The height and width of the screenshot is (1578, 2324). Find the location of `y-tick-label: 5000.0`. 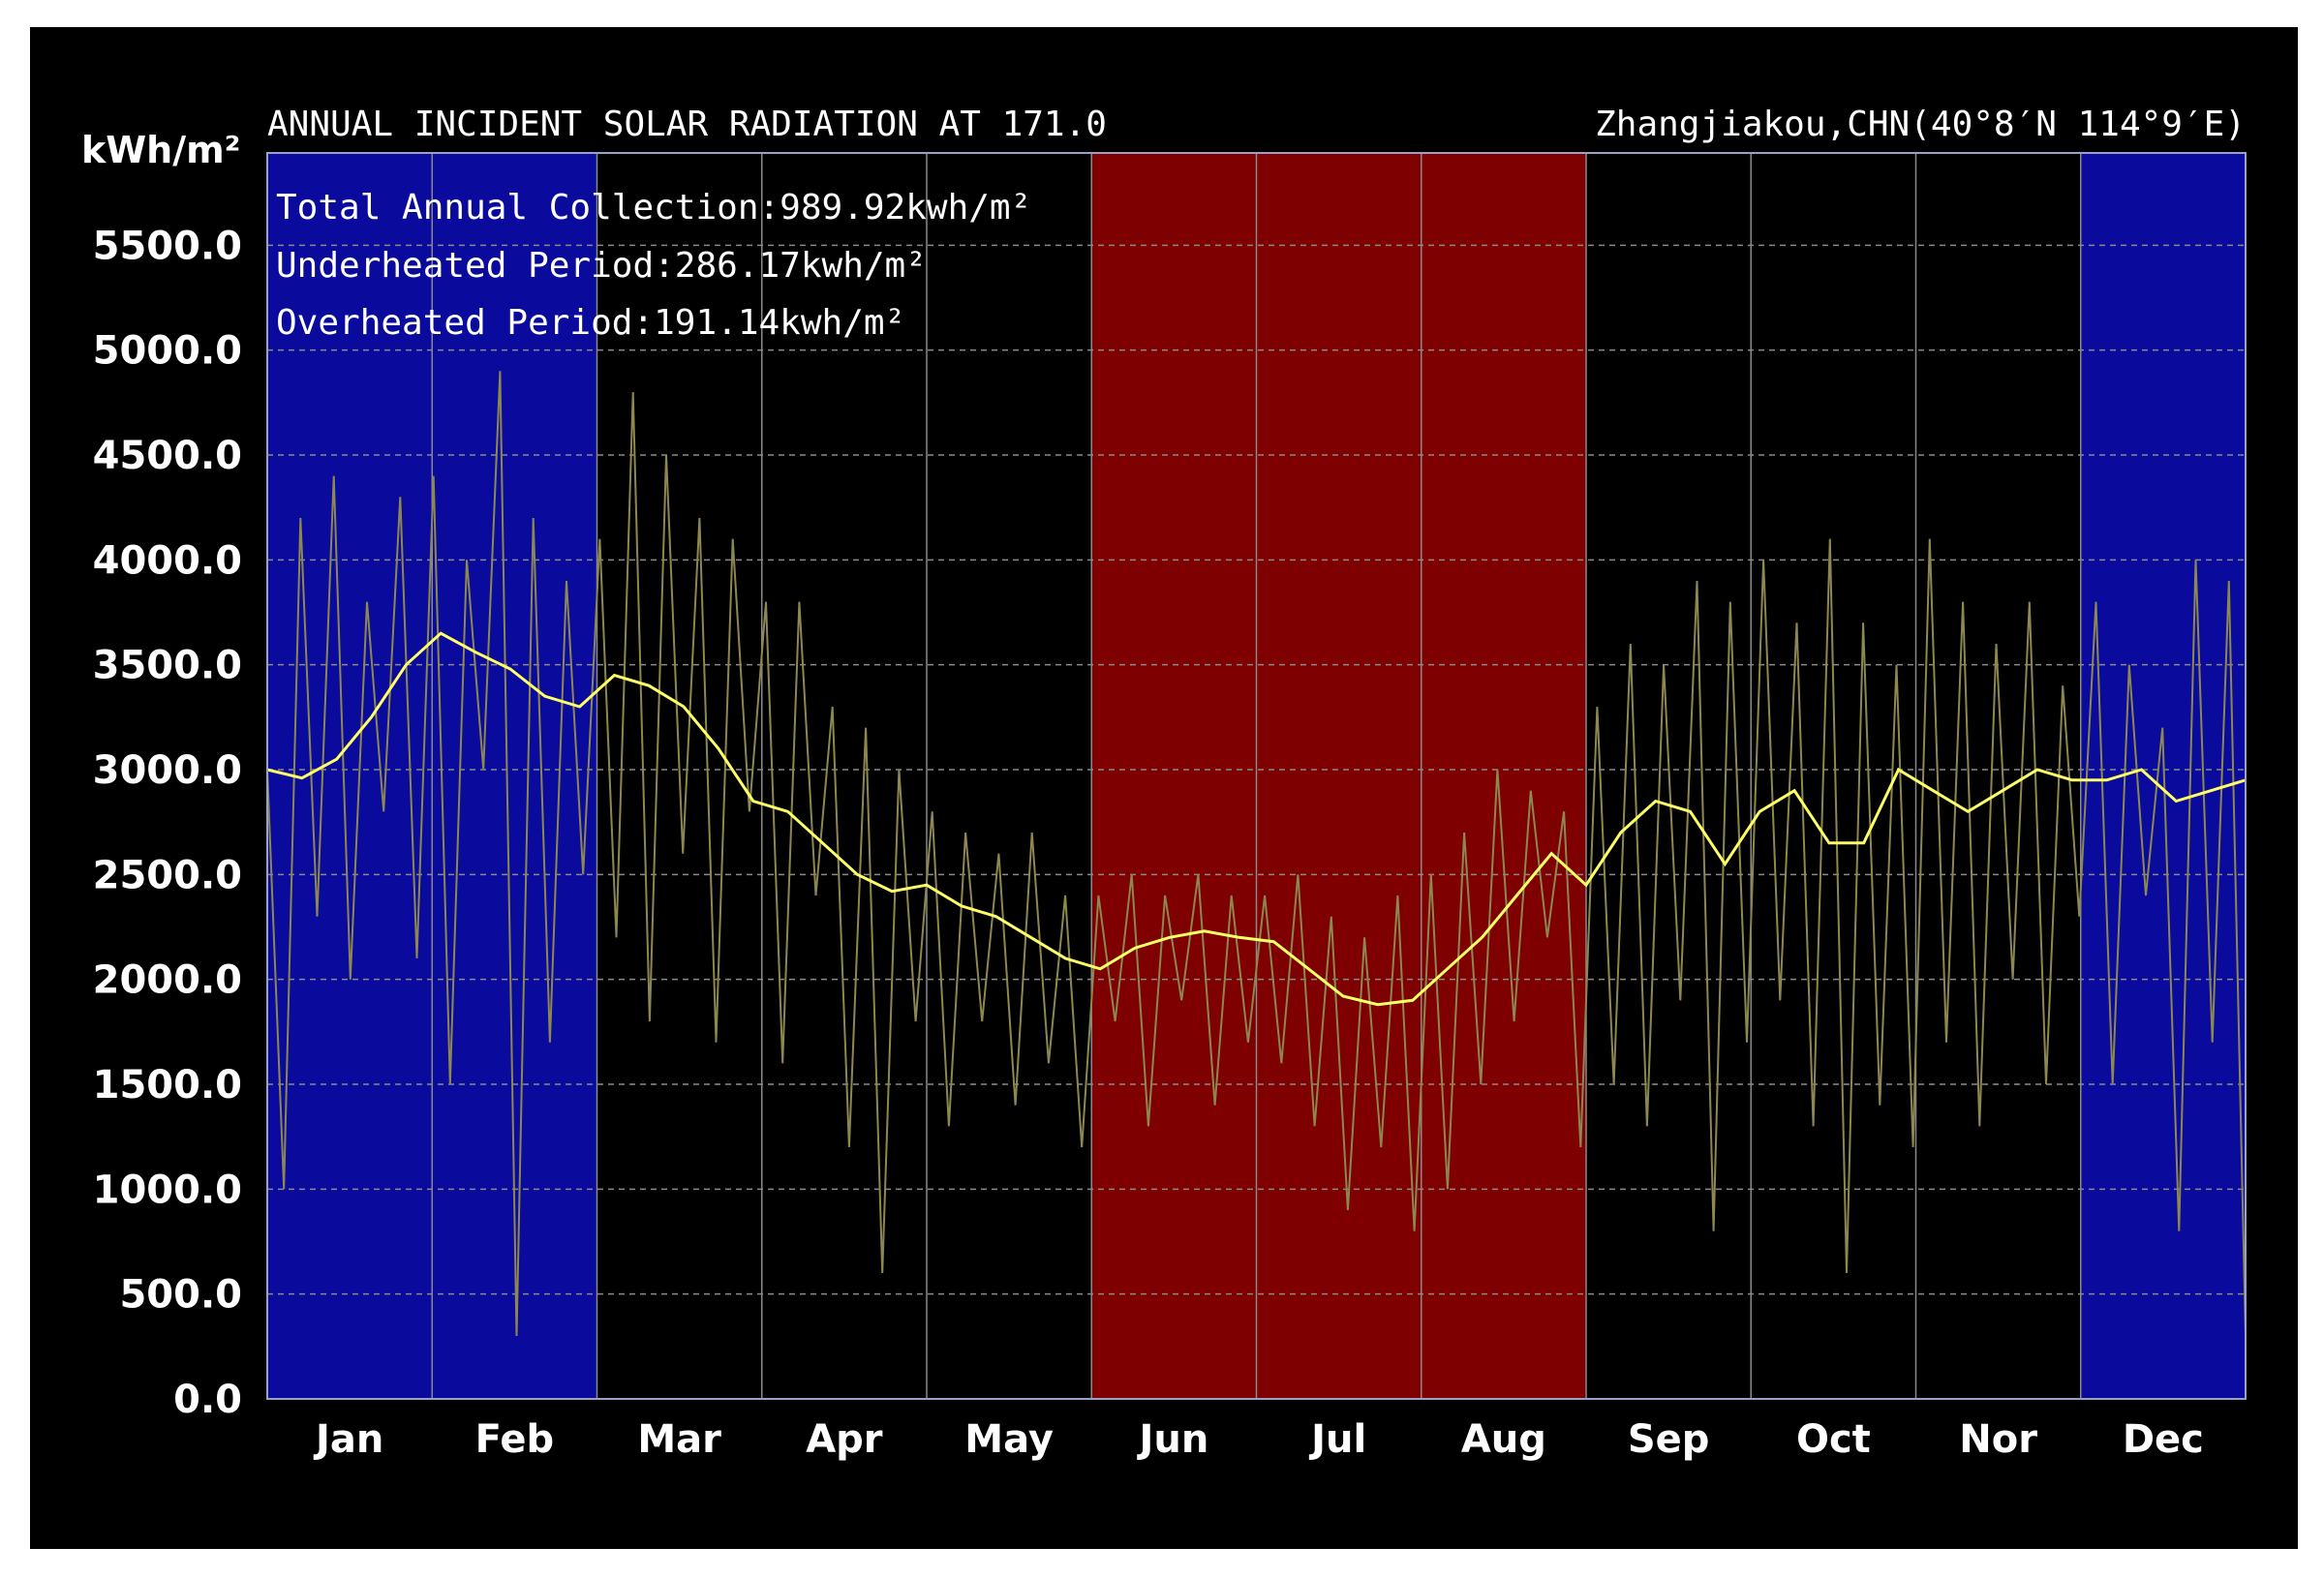

y-tick-label: 5000.0 is located at coordinates (167, 351).